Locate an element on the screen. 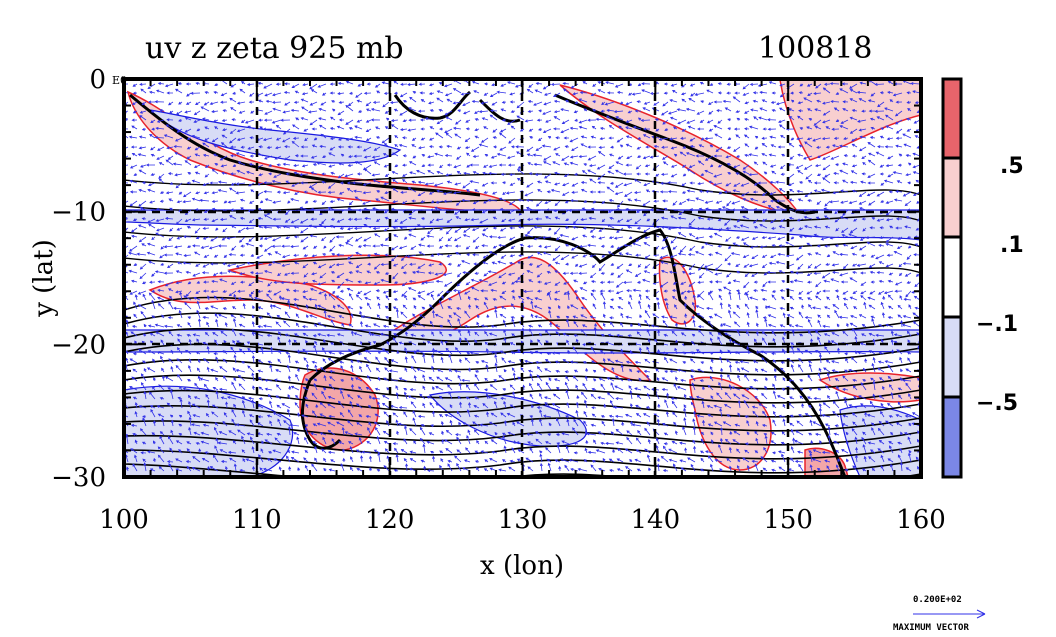  y-tick-label: −20 is located at coordinates (78, 345).